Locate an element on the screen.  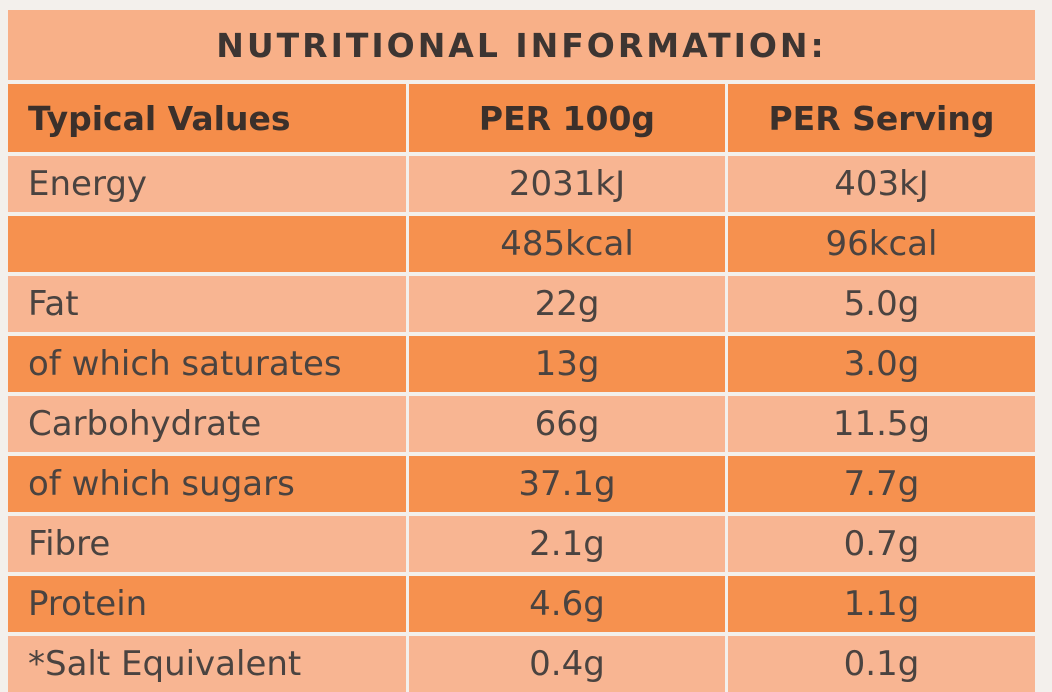
row-label-fibre: Fibre is located at coordinates (207, 544).